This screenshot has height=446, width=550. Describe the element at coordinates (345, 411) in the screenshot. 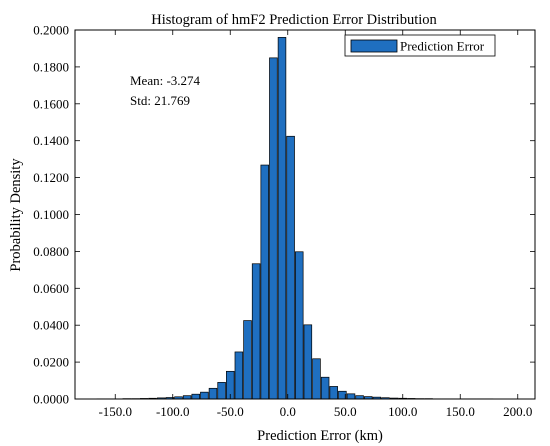

I see `x-tick-label: 50.0` at that location.